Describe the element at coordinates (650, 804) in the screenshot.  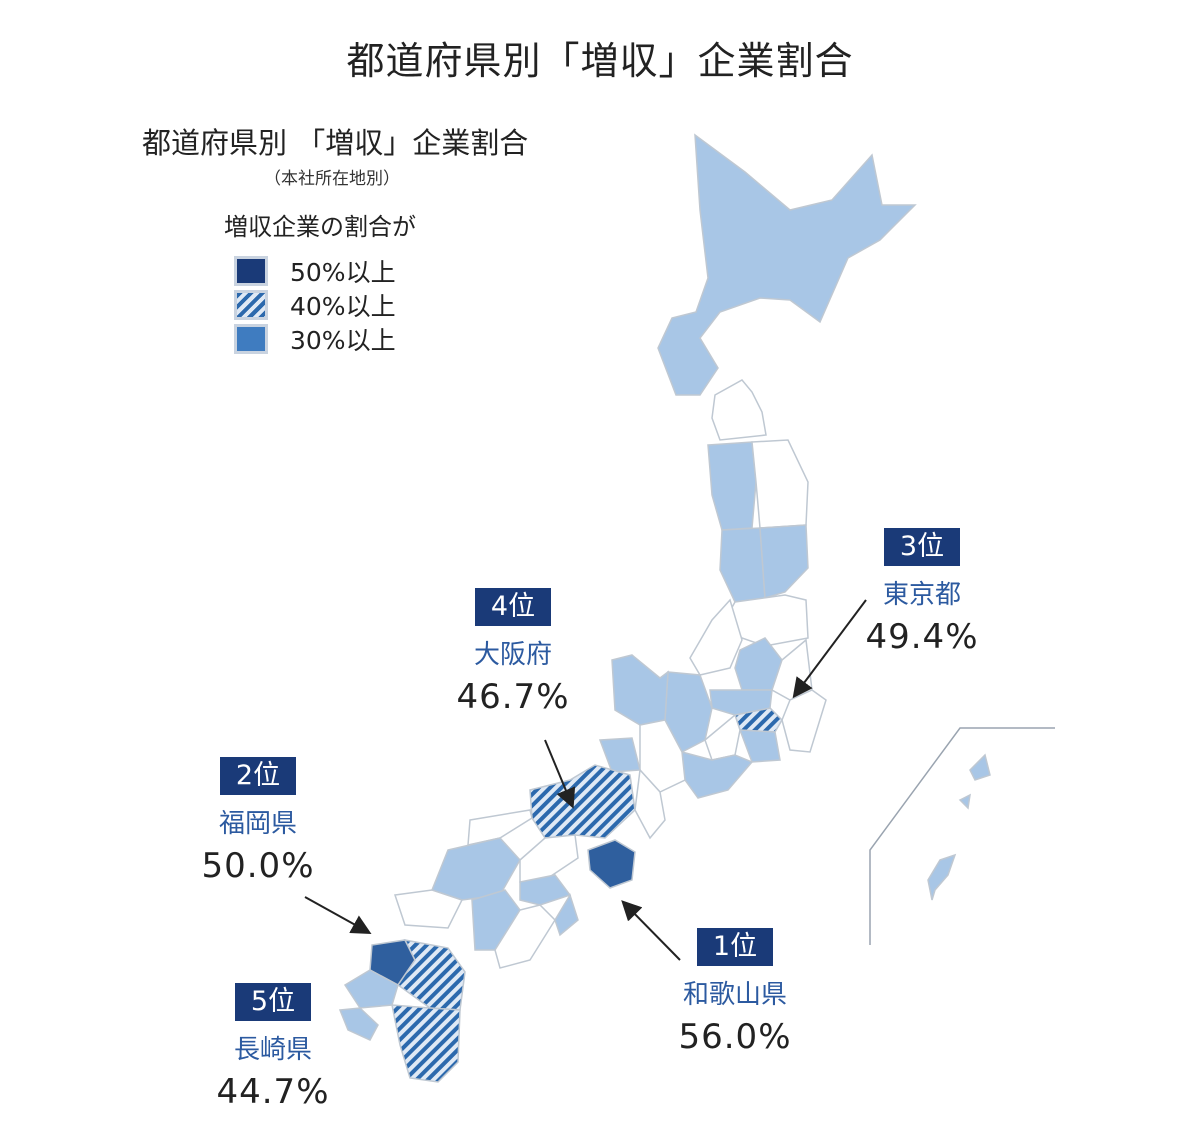
I see `region-mie` at that location.